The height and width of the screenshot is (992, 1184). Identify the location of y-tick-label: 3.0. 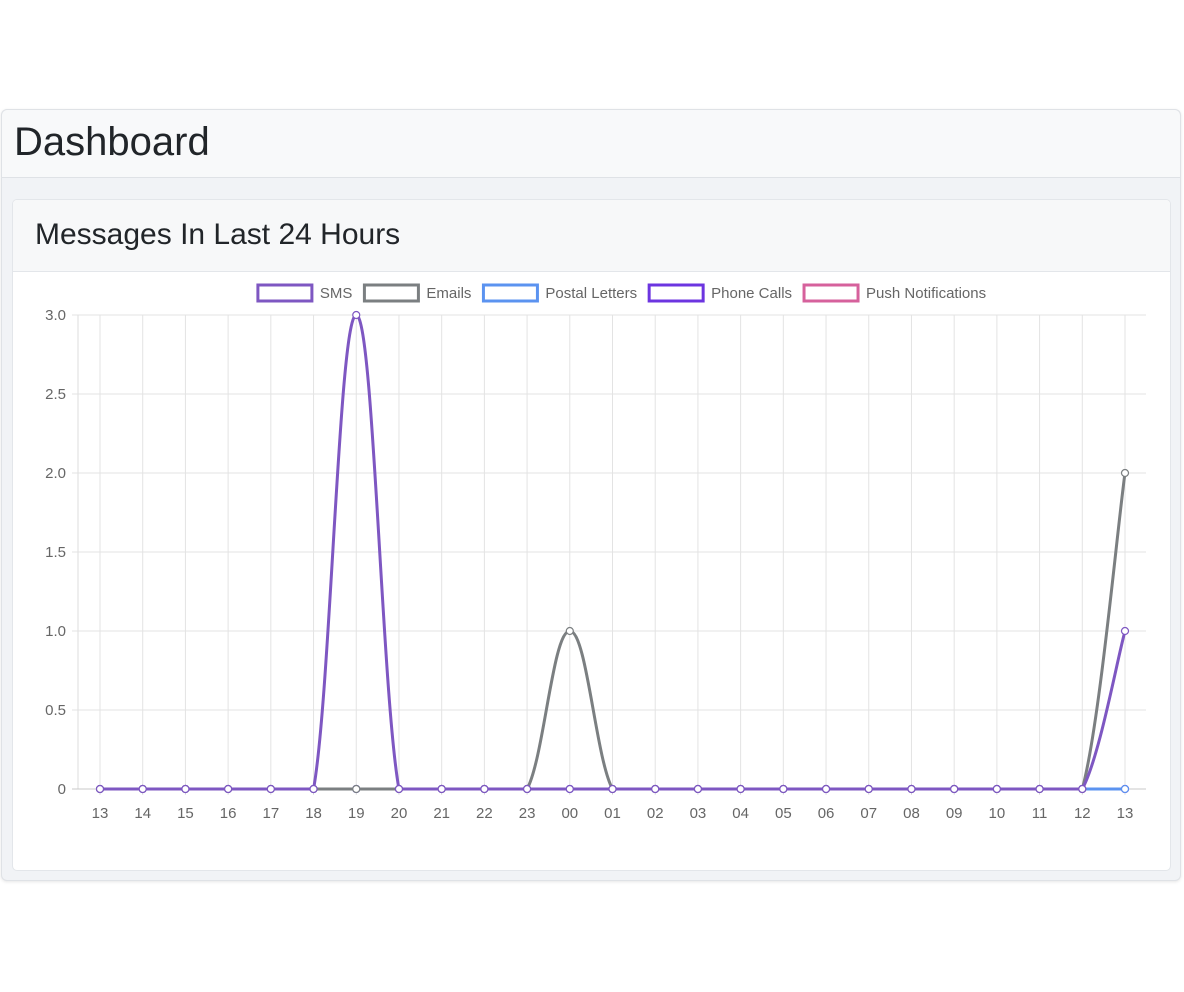
(55, 315).